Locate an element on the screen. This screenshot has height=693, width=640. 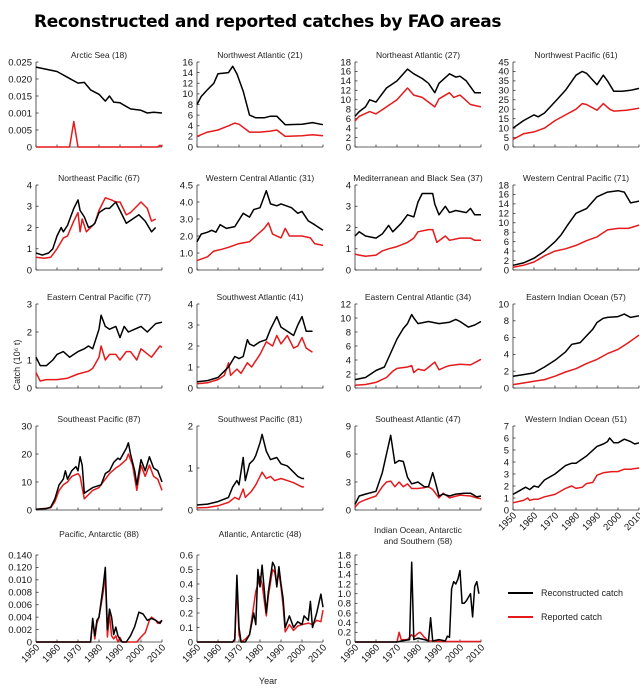
y-tick-label: 8 is located at coordinates (506, 233).